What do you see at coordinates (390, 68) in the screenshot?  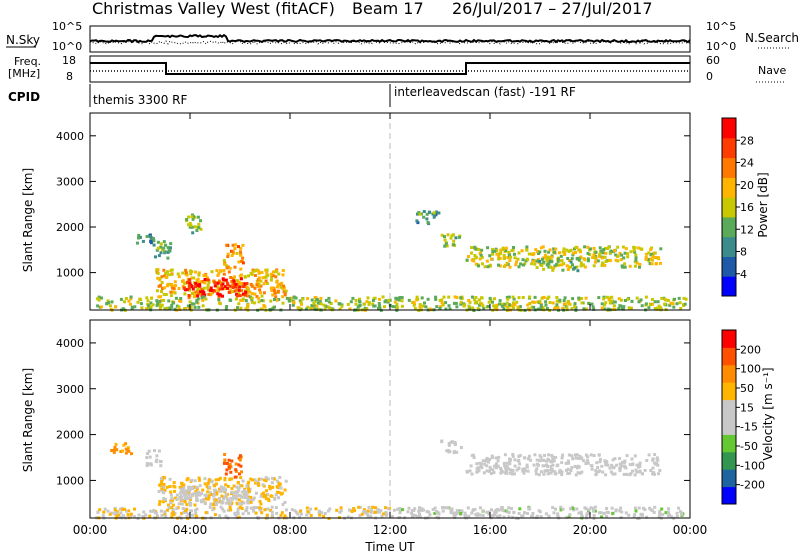 I see `freq-trace` at bounding box center [390, 68].